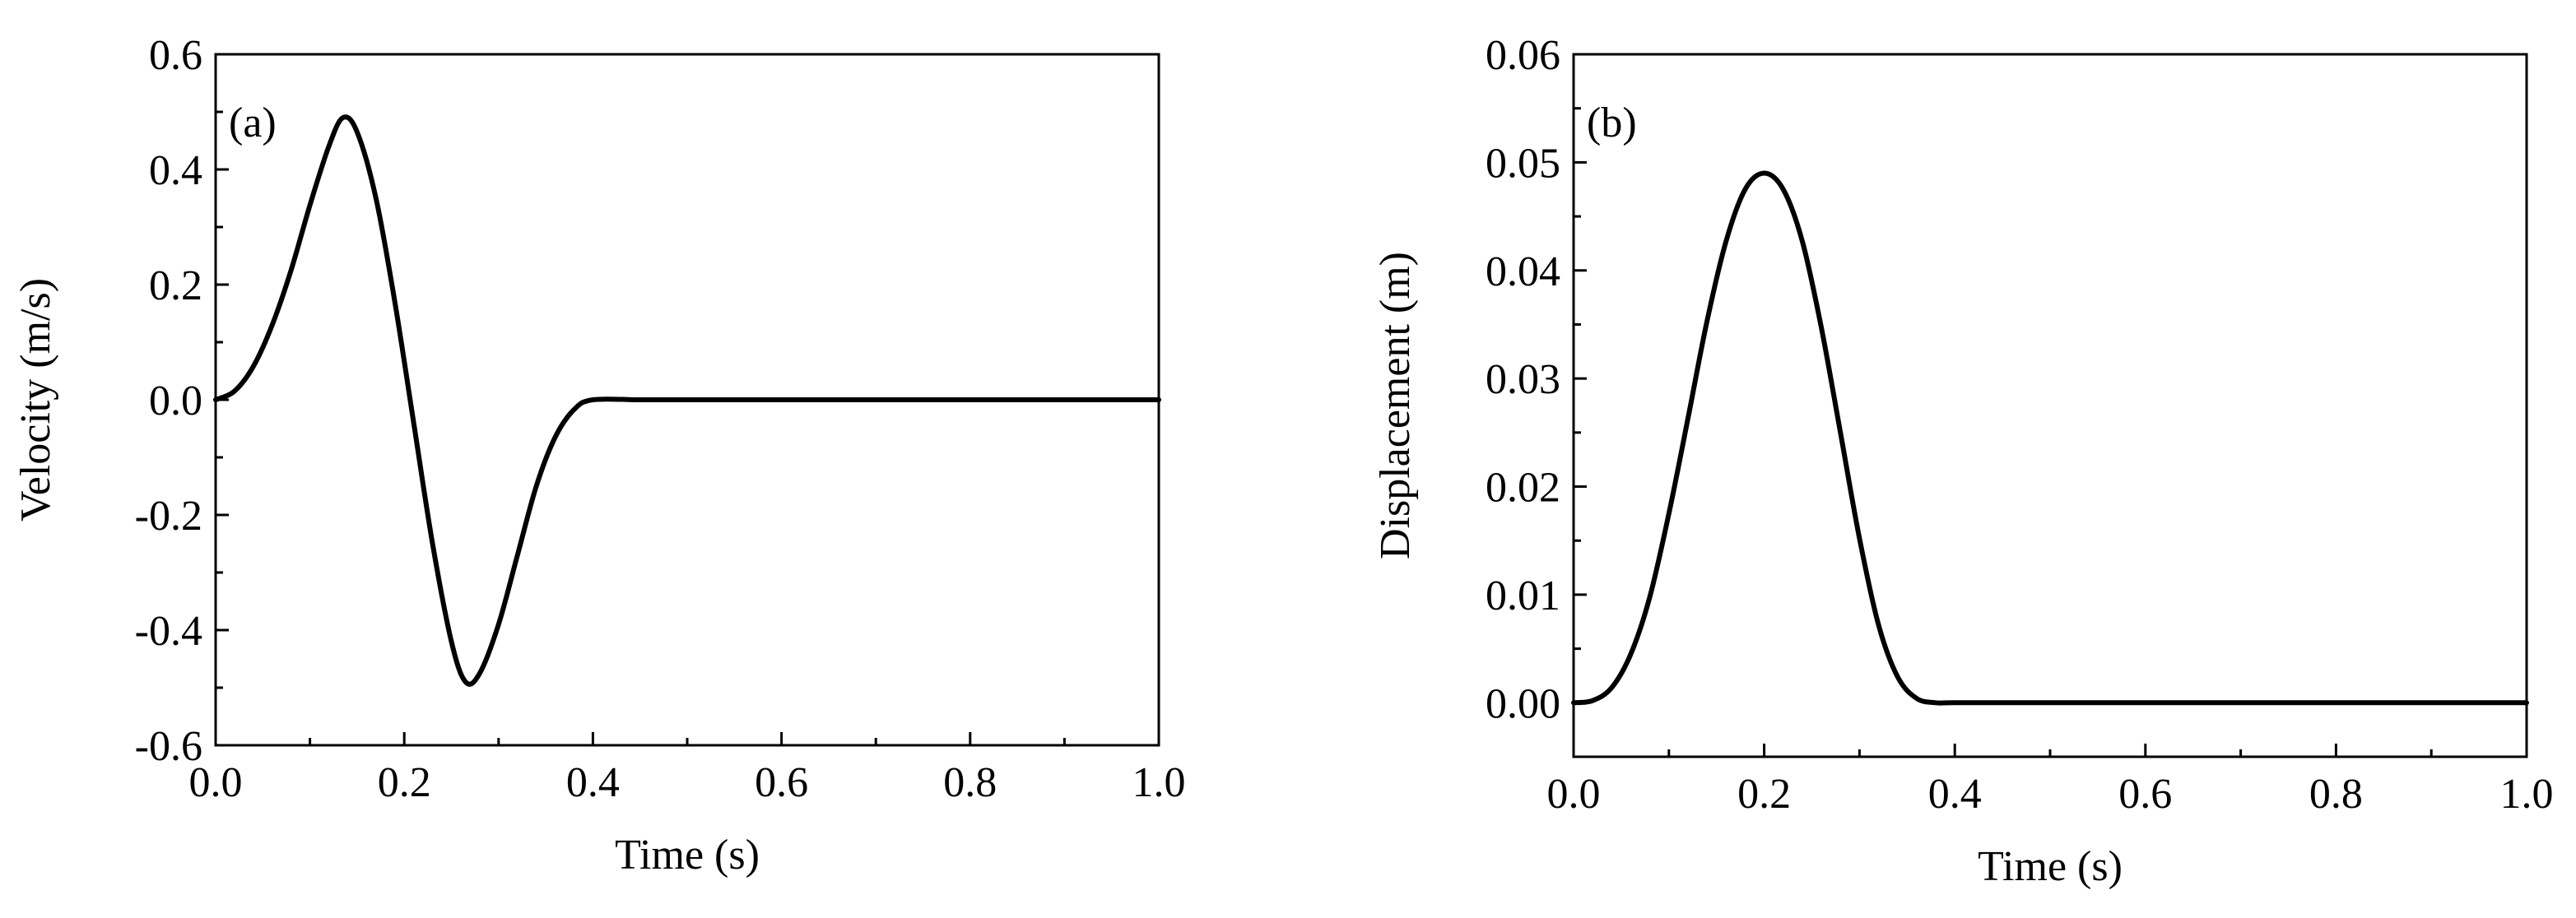 Image resolution: width=2576 pixels, height=918 pixels. What do you see at coordinates (175, 170) in the screenshot?
I see `chart-0-y-tick-label: 0.4` at bounding box center [175, 170].